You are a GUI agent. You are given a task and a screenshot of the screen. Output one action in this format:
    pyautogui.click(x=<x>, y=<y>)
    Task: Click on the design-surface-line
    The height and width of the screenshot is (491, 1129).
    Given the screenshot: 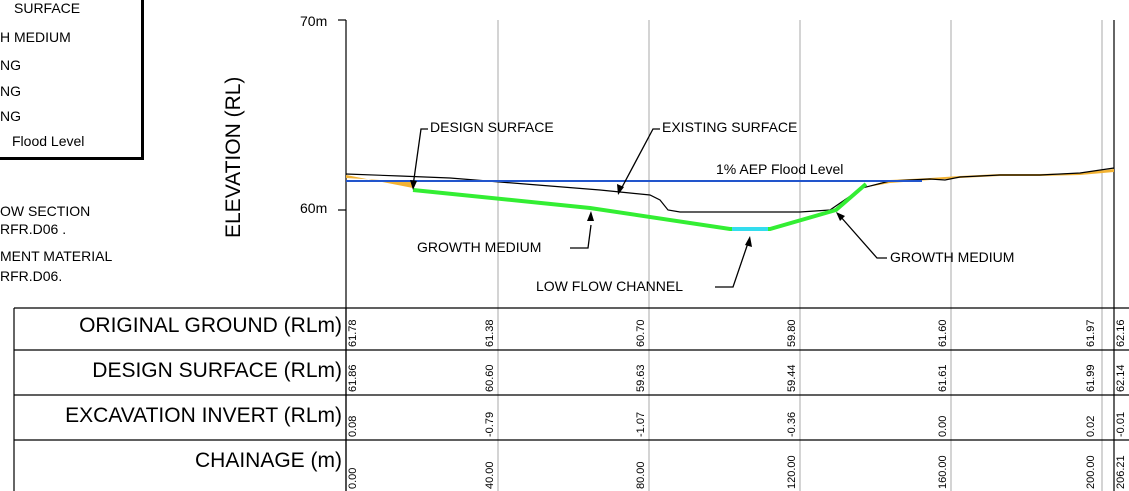 What is the action you would take?
    pyautogui.click(x=640, y=206)
    